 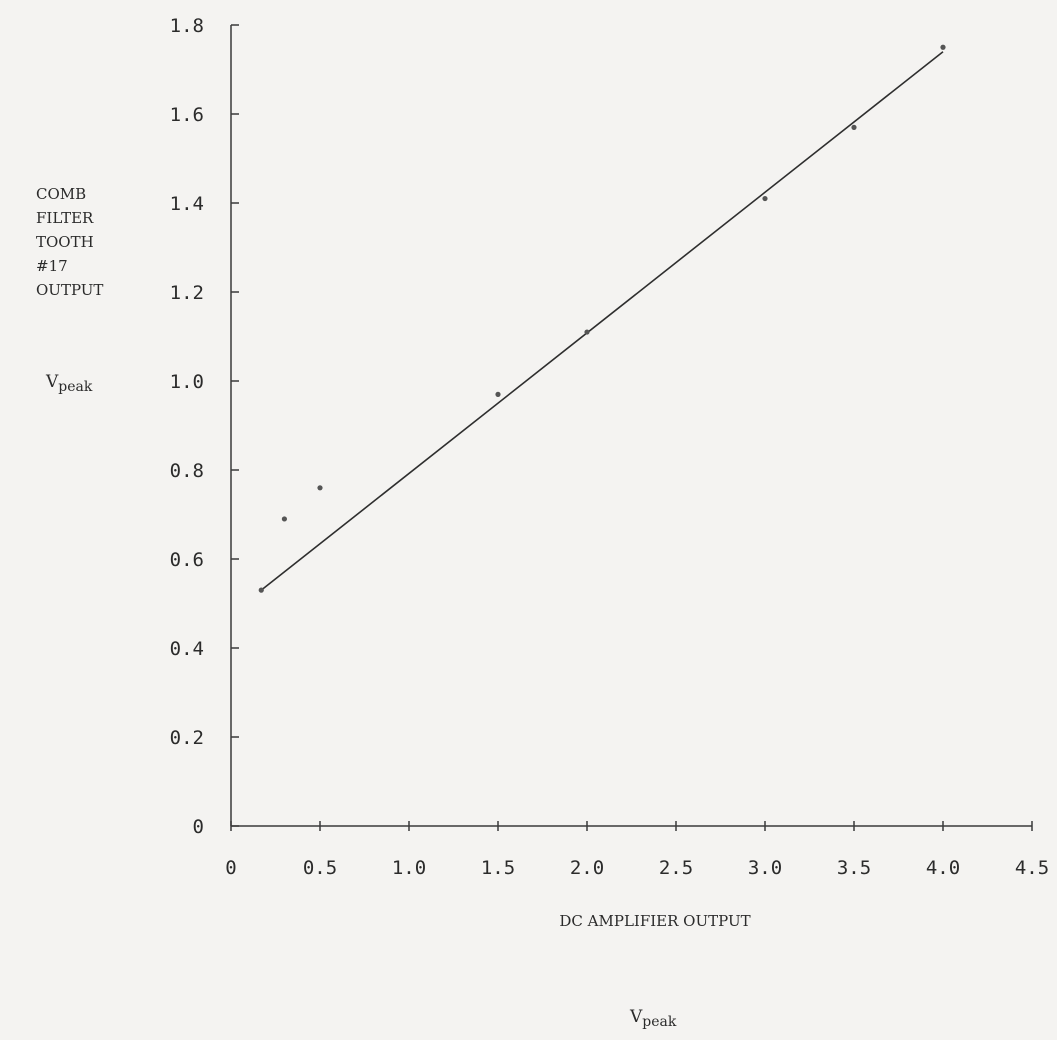 I want to click on x-tick-label: 0.5, so click(x=320, y=868).